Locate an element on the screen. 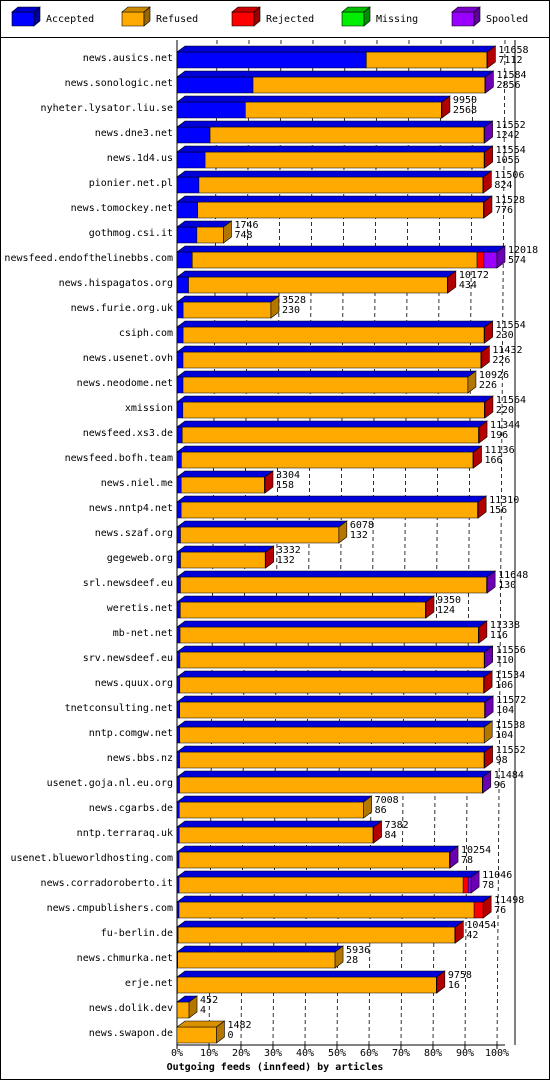 The width and height of the screenshot is (550, 1084). accepted-label: 76 is located at coordinates (500, 910).